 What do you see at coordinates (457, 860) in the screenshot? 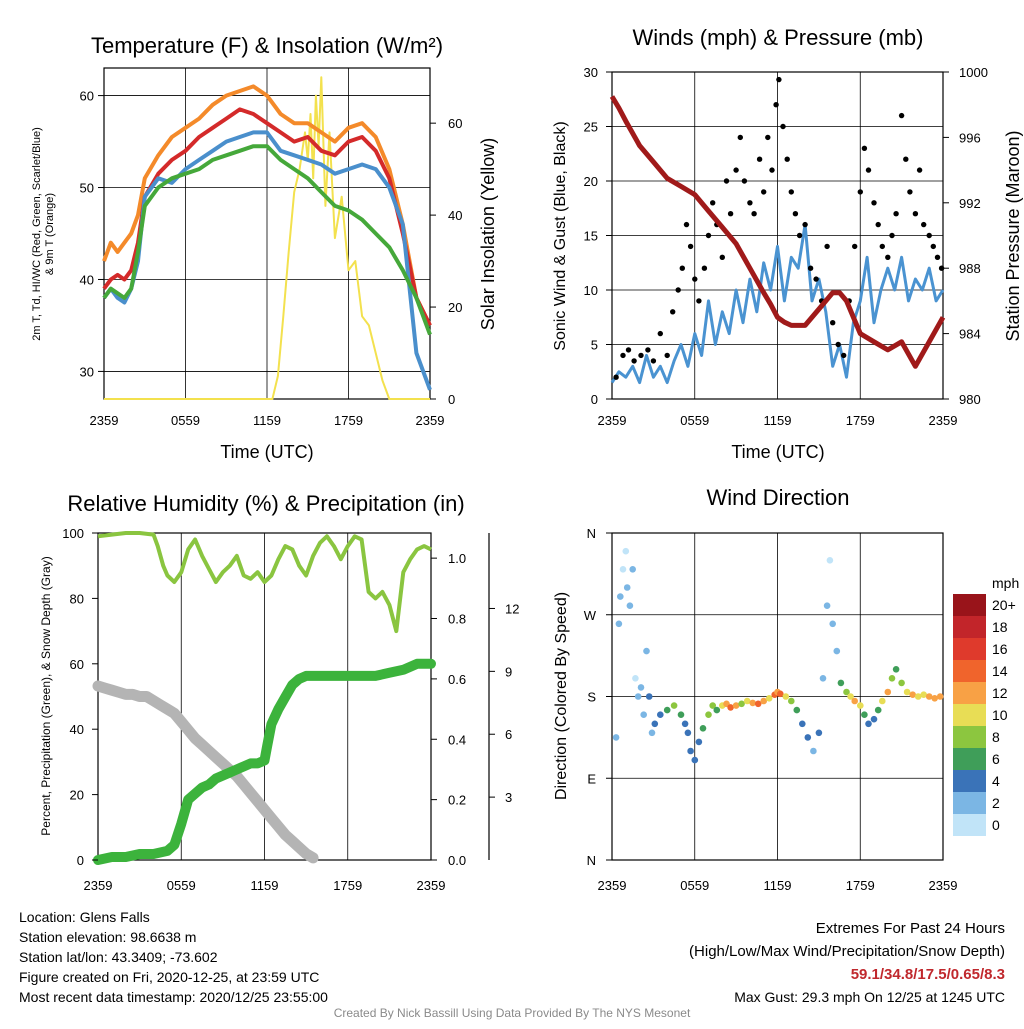
I see `precip-ytick: 0.0` at bounding box center [457, 860].